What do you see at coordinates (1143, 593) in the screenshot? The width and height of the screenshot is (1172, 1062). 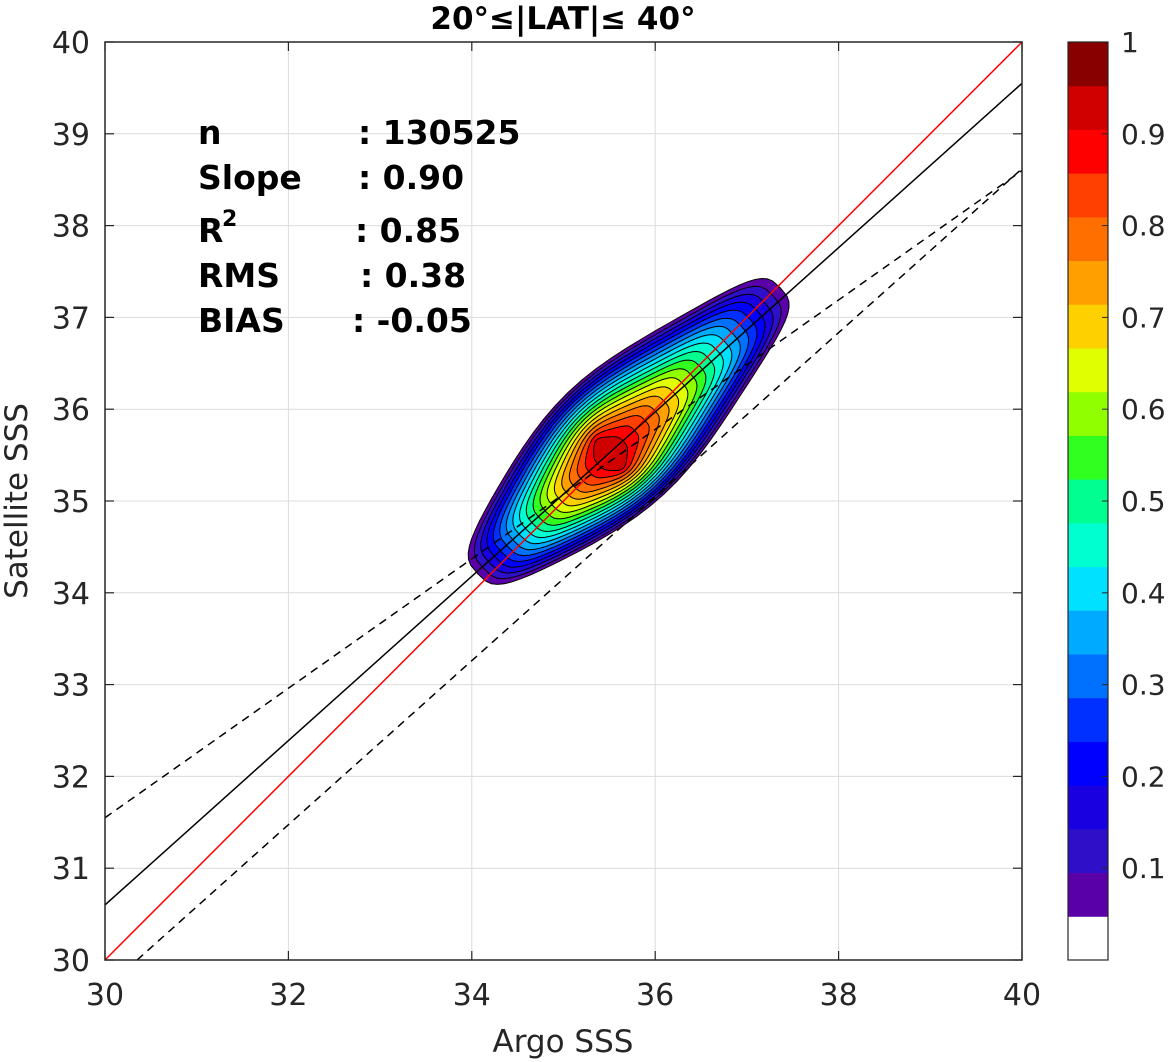 I see `colorbar-tick-label: 0.4` at bounding box center [1143, 593].